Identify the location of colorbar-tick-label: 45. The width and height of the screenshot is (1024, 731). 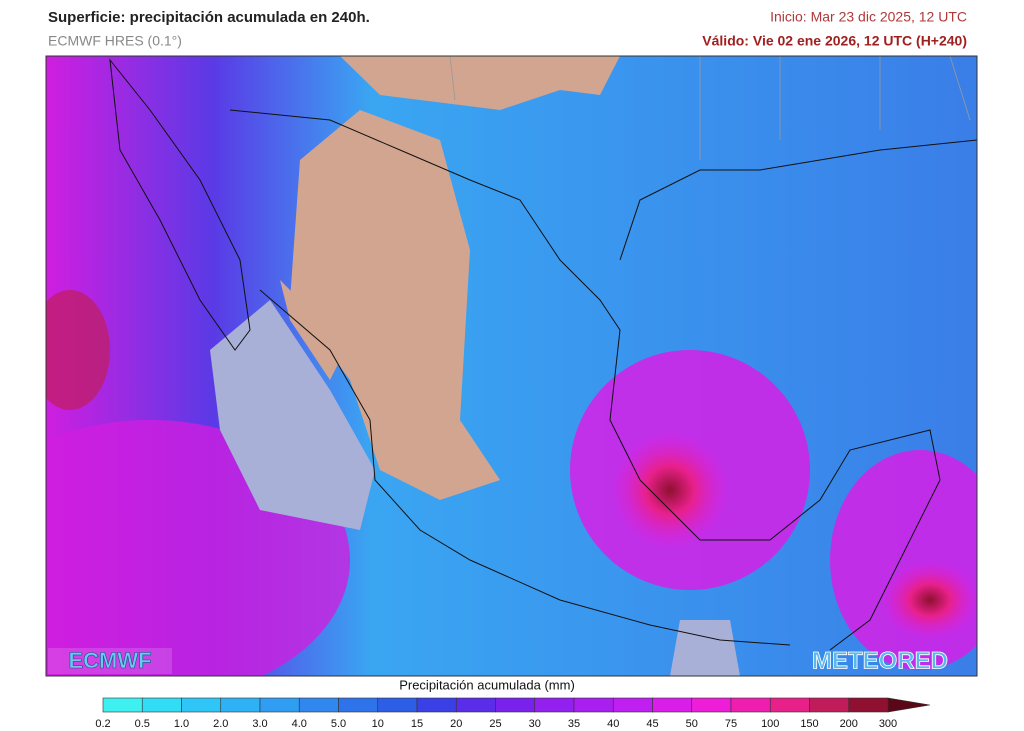
(652, 724).